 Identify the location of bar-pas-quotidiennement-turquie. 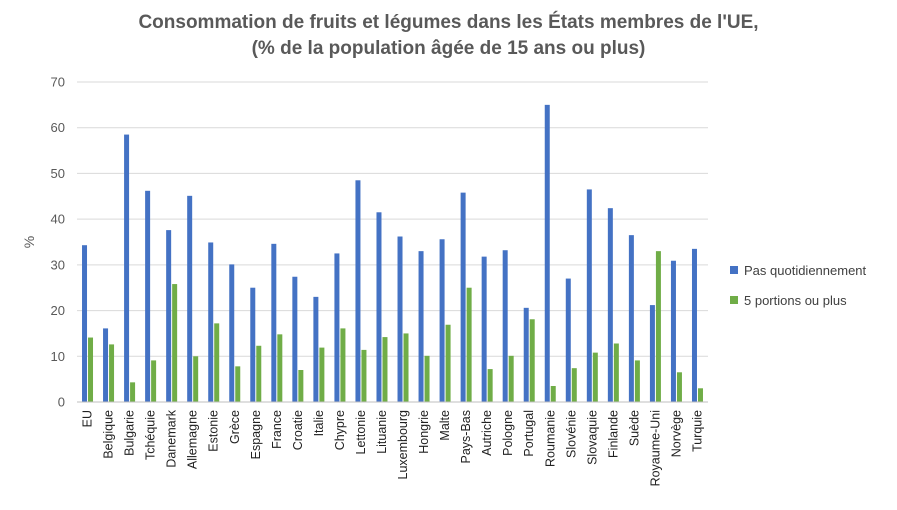
(694, 325).